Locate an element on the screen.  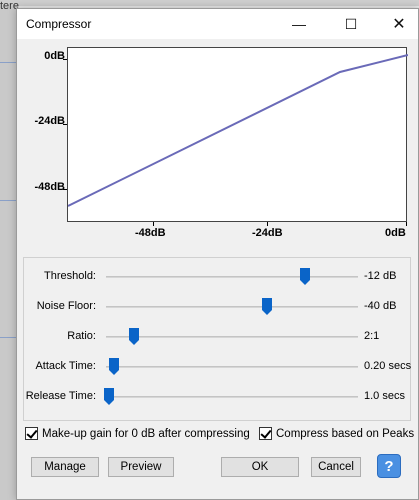
threshold-track is located at coordinates (232, 277).